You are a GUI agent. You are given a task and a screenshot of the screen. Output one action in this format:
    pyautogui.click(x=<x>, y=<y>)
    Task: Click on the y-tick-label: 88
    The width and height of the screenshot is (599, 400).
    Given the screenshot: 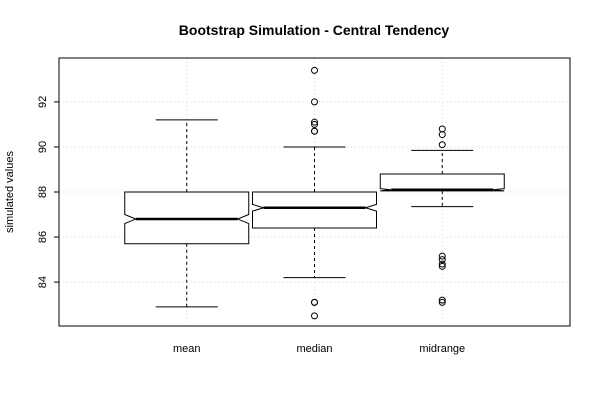 What is the action you would take?
    pyautogui.click(x=43, y=192)
    